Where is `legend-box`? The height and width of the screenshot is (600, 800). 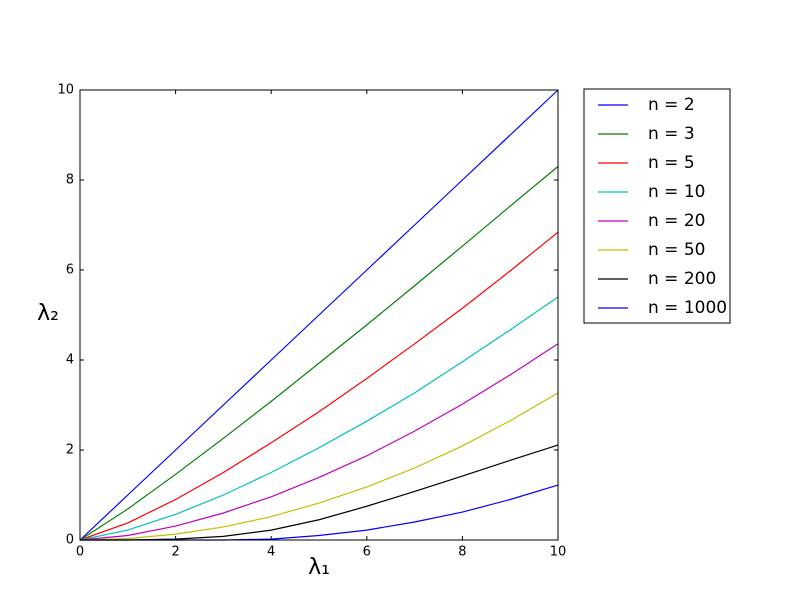
legend-box is located at coordinates (657, 206).